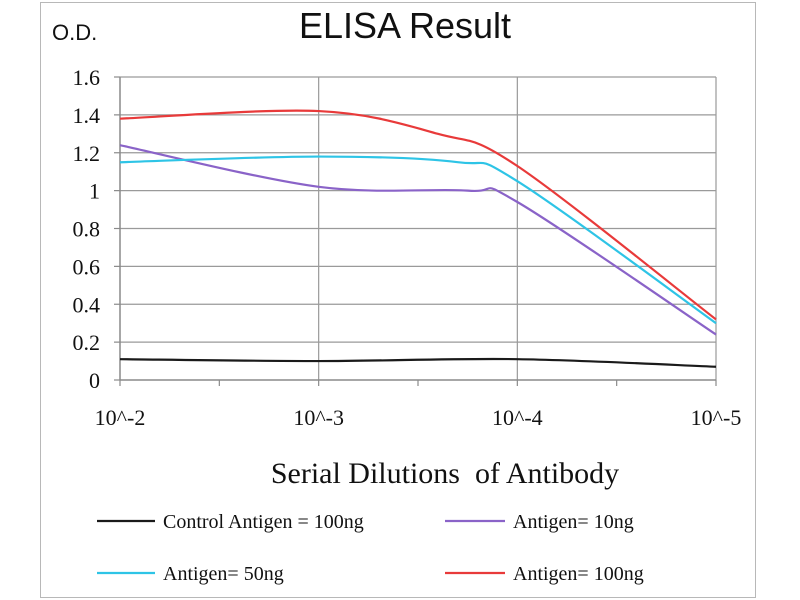  I want to click on y-tick-label: 0.2, so click(87, 342).